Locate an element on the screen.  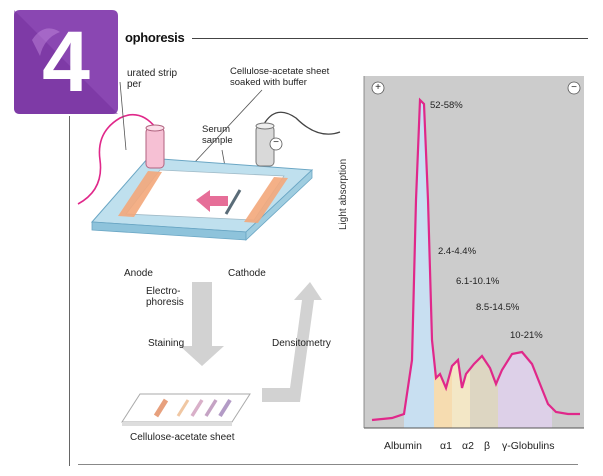
bottom-rule is located at coordinates (328, 464).